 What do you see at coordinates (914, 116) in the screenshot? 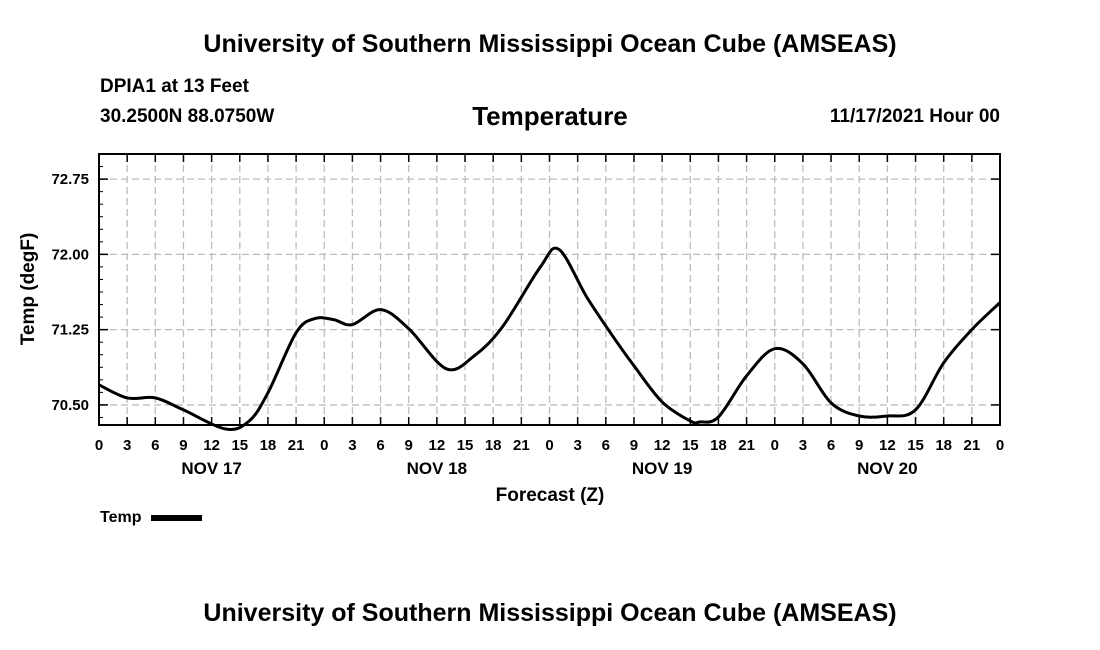
I see `forecast-run-time: 11/17/2021 Hour 00` at bounding box center [914, 116].